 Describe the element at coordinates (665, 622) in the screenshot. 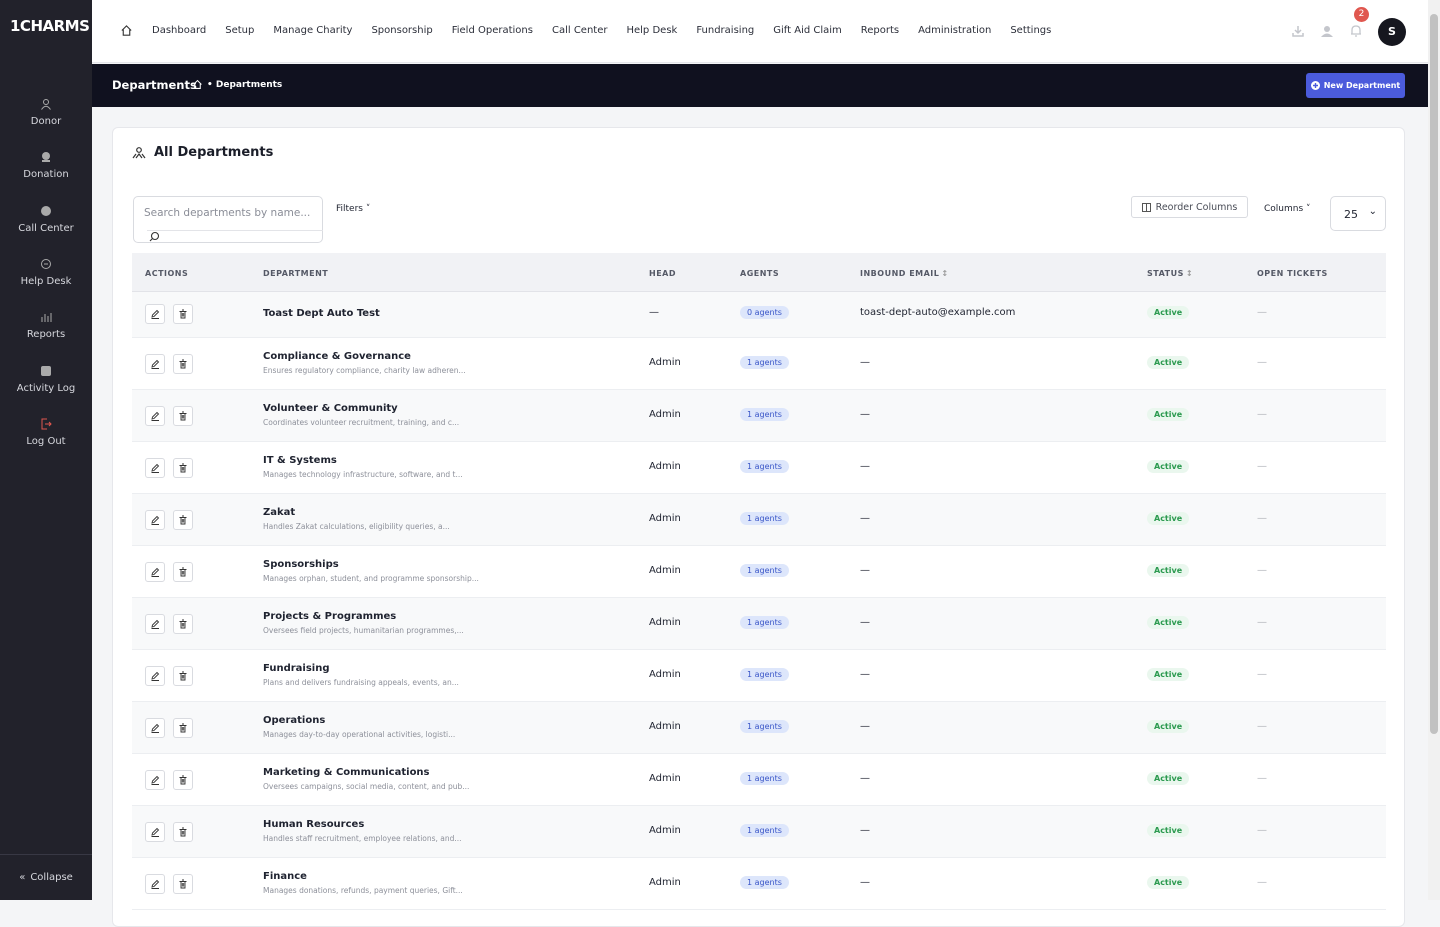

I see `head: Admin` at that location.